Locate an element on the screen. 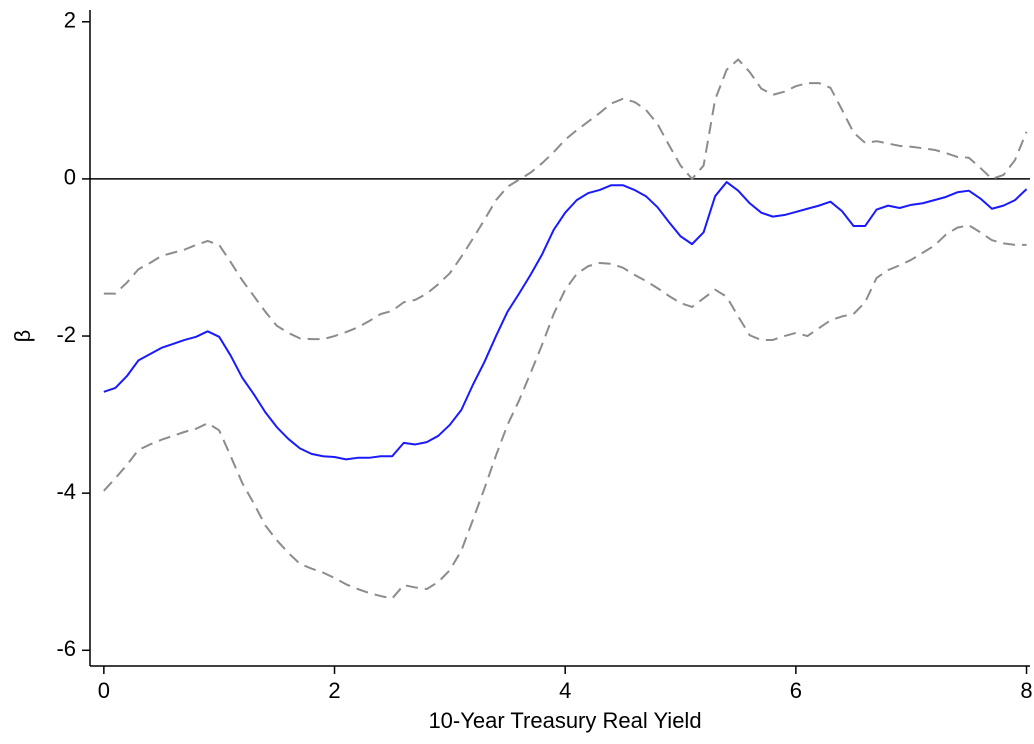  y-tick-label: 0 is located at coordinates (70, 177).